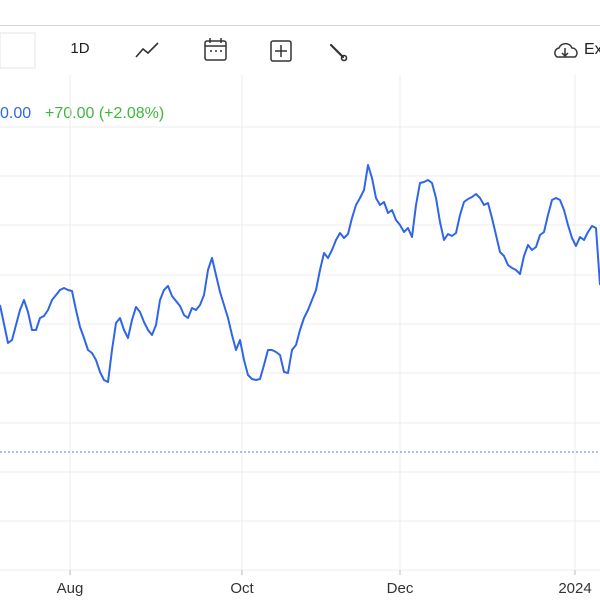  What do you see at coordinates (15, 113) in the screenshot?
I see `quote-price: 0.00` at bounding box center [15, 113].